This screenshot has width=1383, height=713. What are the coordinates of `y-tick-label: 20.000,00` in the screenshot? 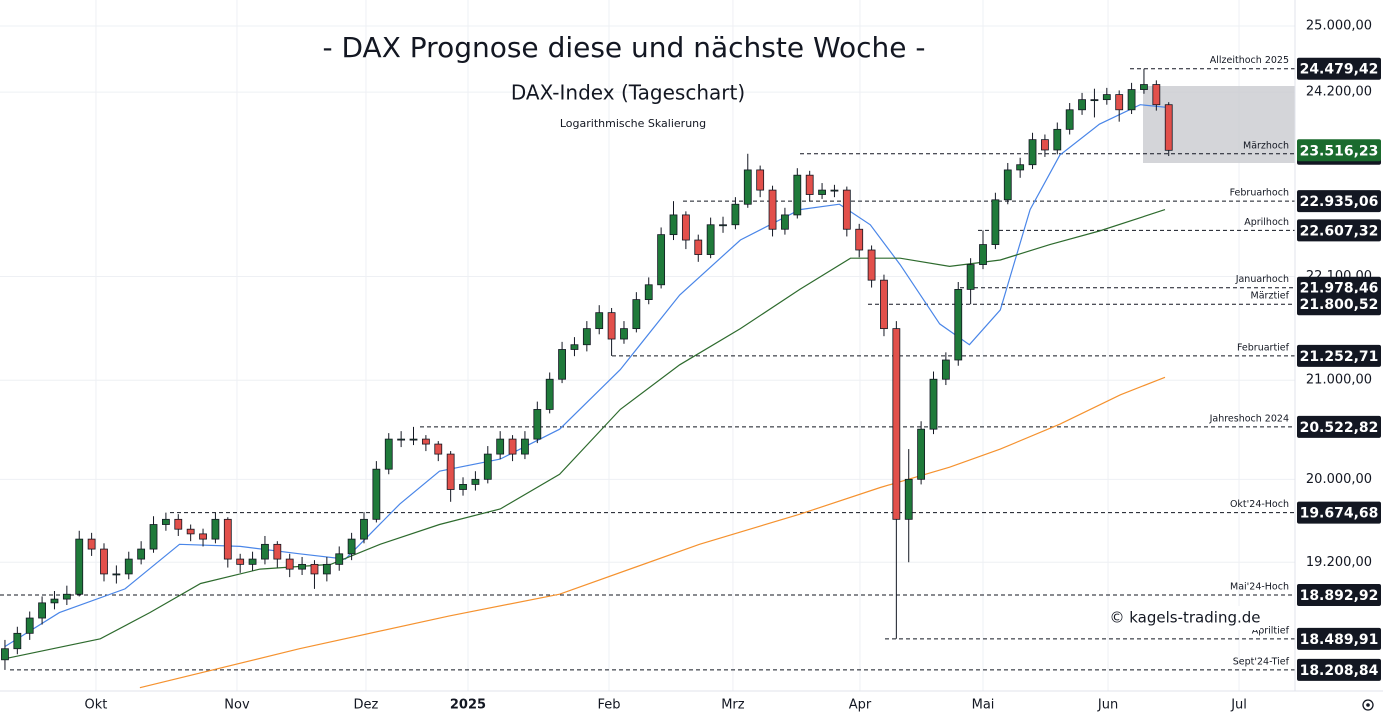 It's located at (1339, 479).